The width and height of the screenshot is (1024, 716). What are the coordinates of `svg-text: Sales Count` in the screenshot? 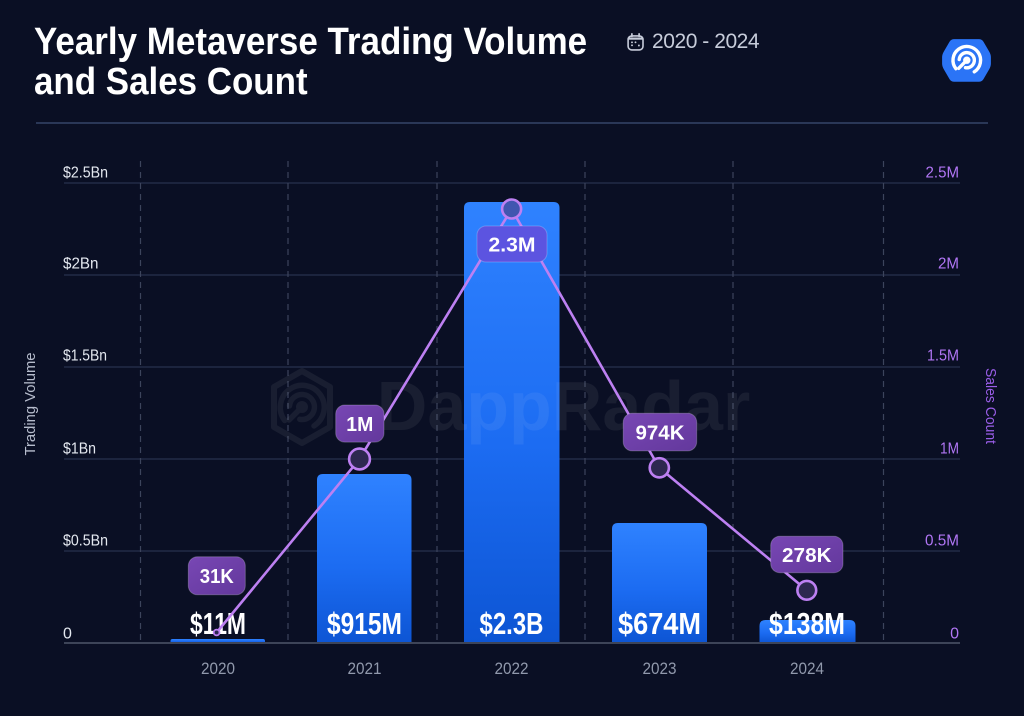 It's located at (990, 406).